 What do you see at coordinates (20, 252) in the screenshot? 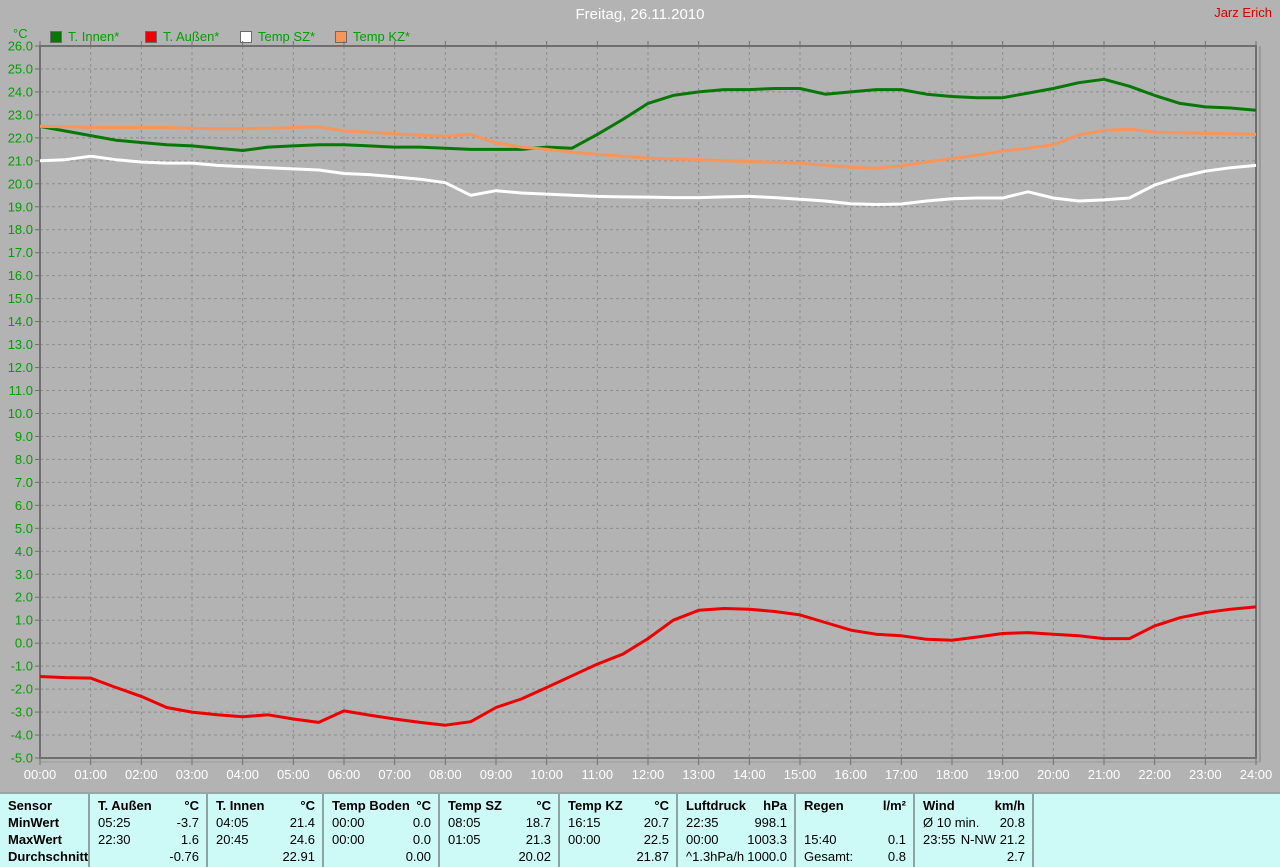
I see `y-tick-label: 17.0` at bounding box center [20, 252].